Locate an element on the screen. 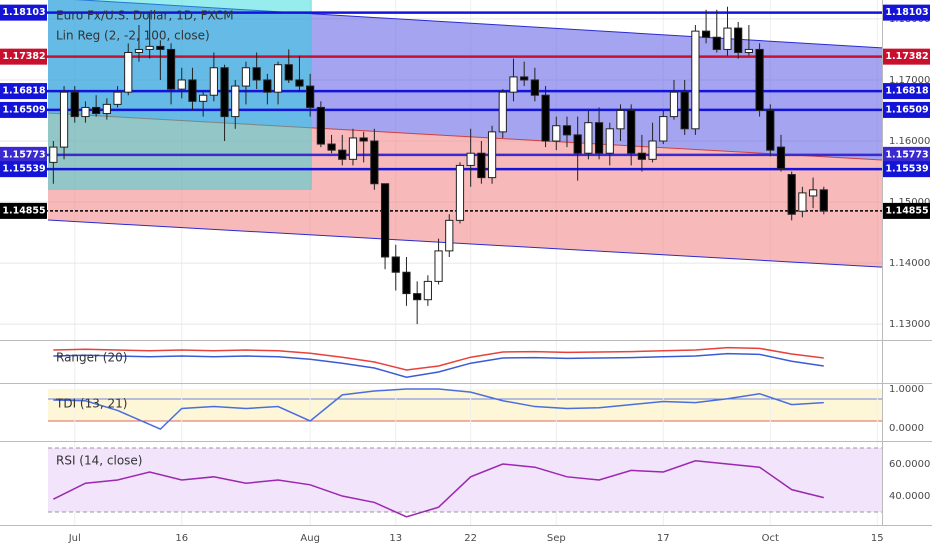 This screenshot has height=550, width=932. indicator-title: RSI (14, close) is located at coordinates (99, 461).